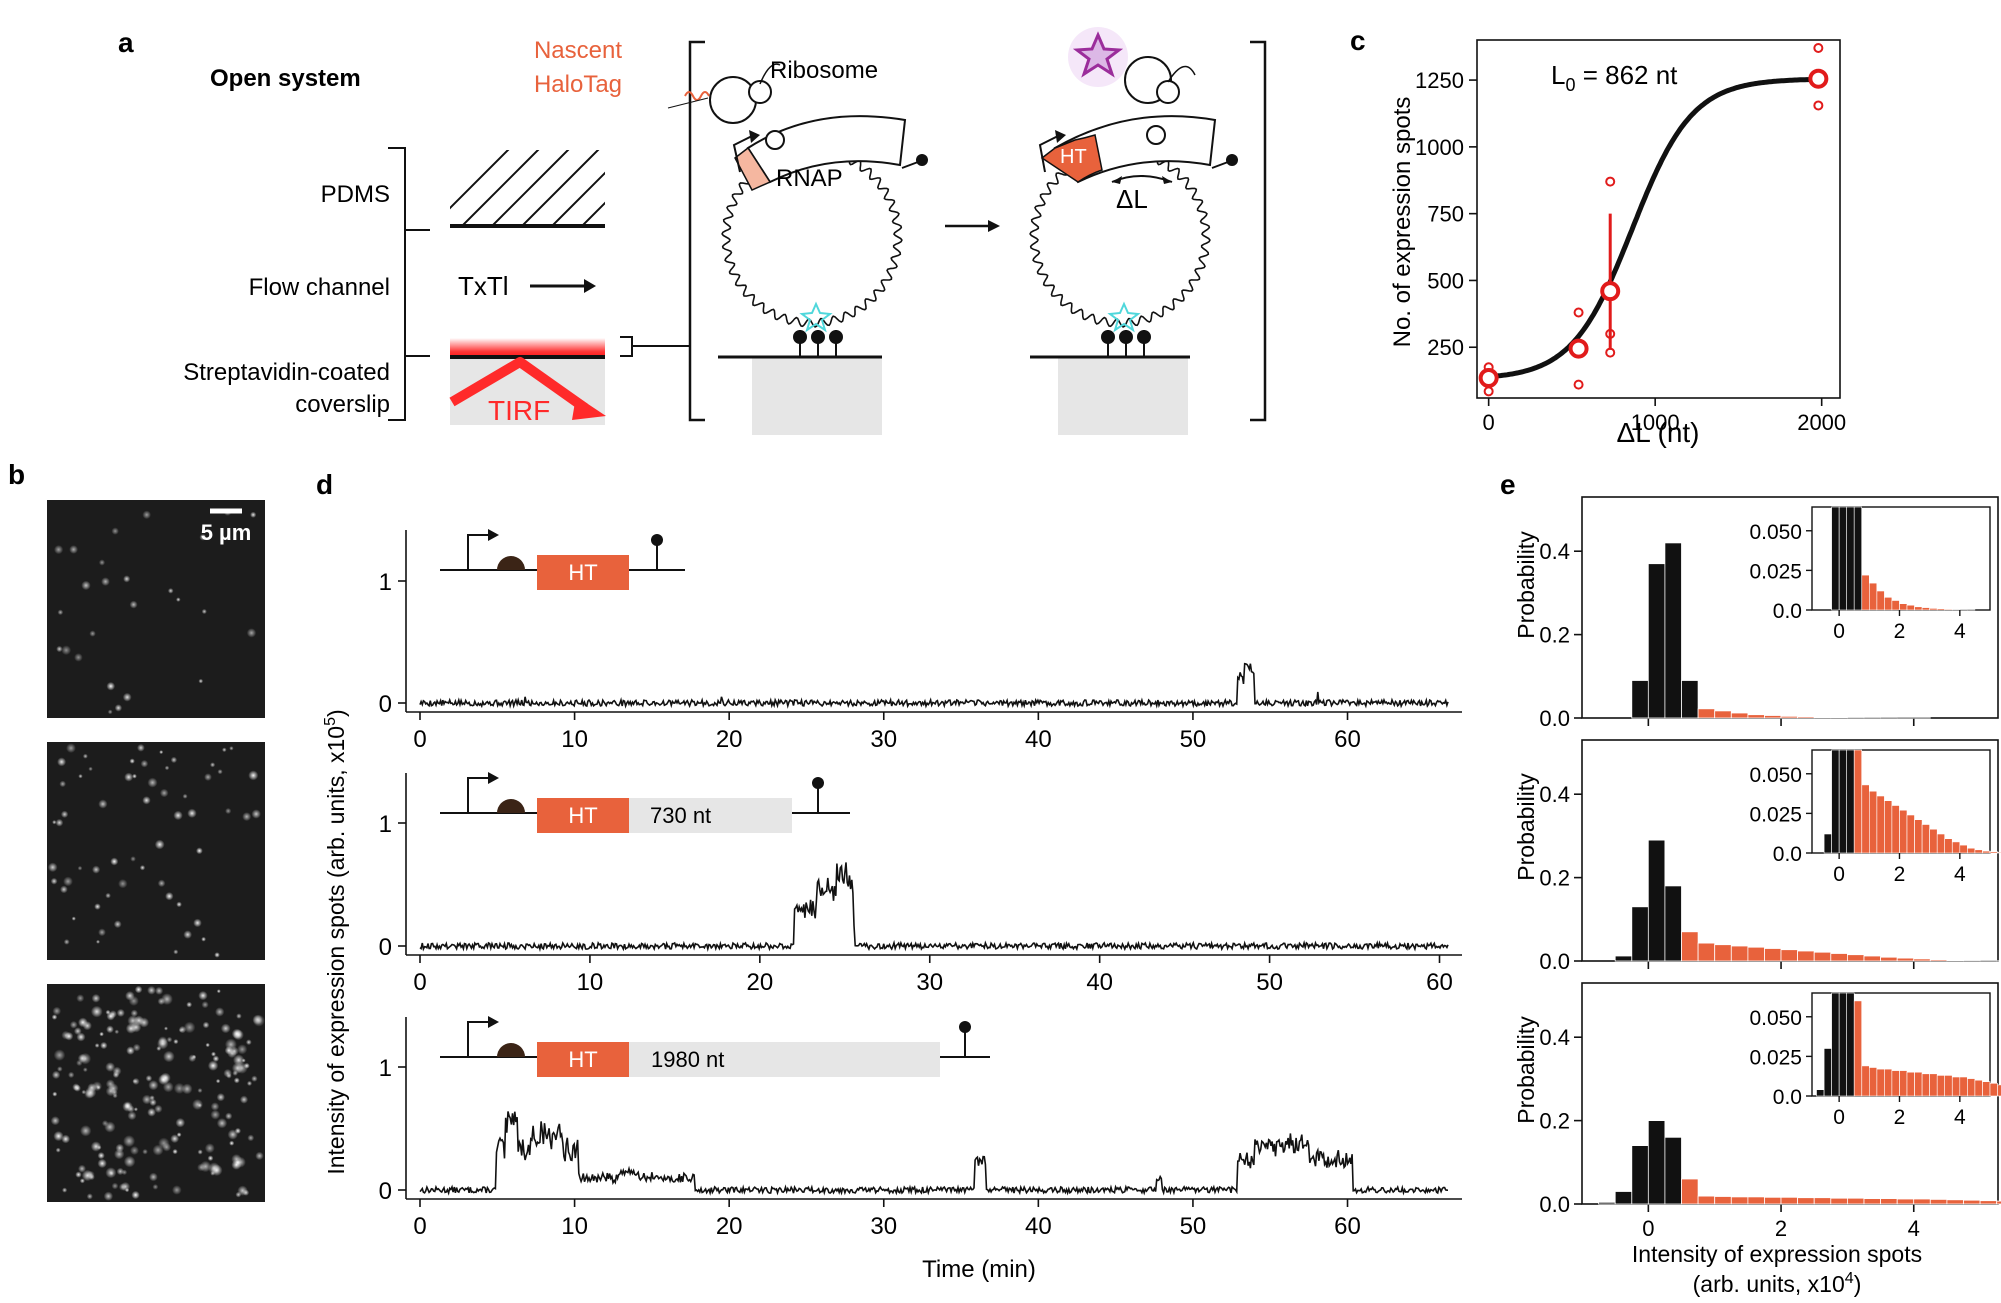  Describe the element at coordinates (324, 484) in the screenshot. I see `panel-d-letter: d` at that location.